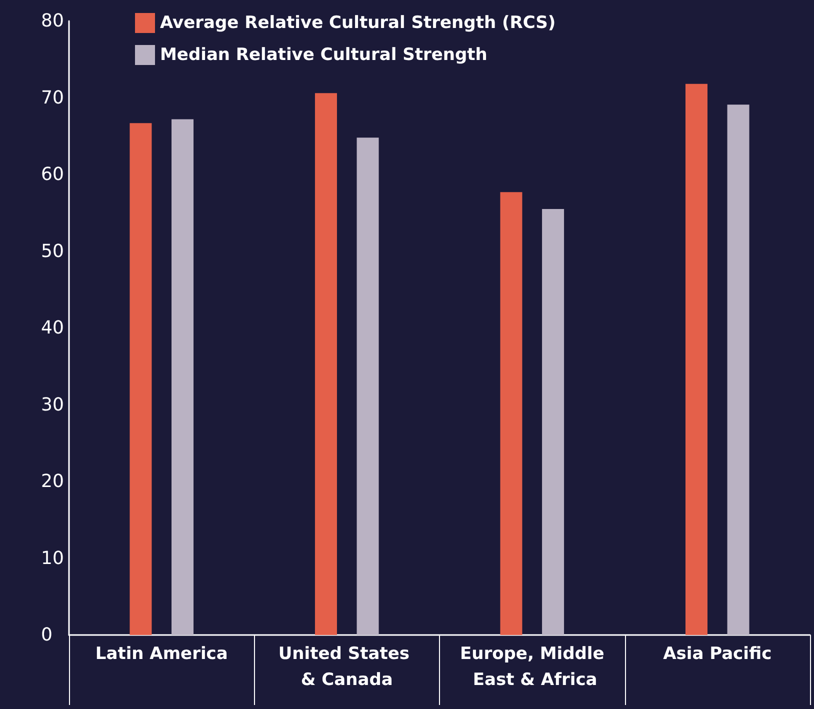  What do you see at coordinates (52, 174) in the screenshot?
I see `y-tick-label: 60` at bounding box center [52, 174].